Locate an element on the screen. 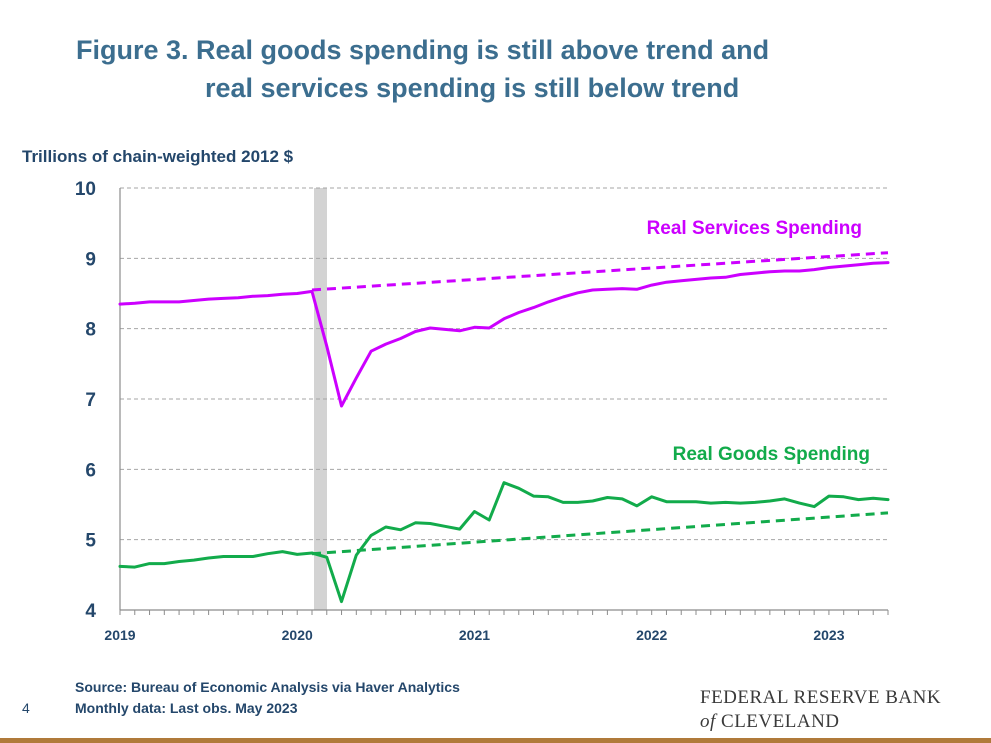  y-tick-label: 7 is located at coordinates (90, 400).